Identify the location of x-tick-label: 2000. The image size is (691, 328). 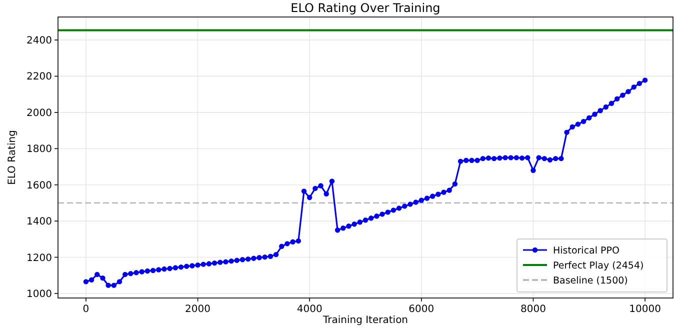
(197, 309).